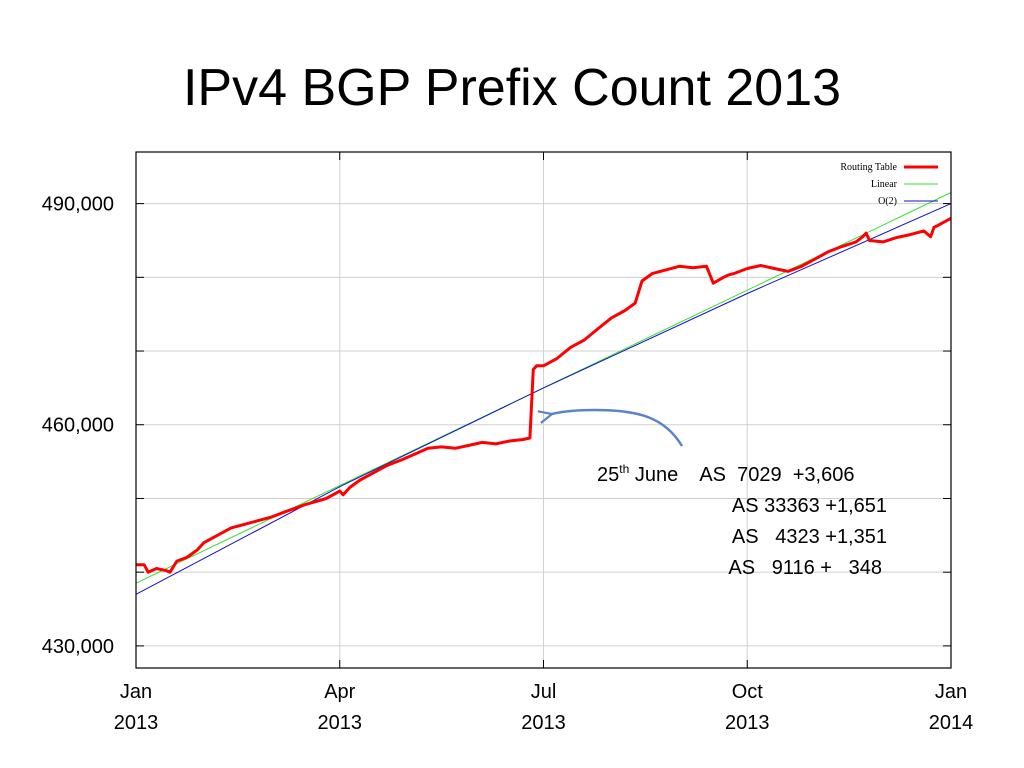 The width and height of the screenshot is (1024, 768). What do you see at coordinates (725, 474) in the screenshot?
I see `annotation-line: 25th June AS 7029 +3,606` at bounding box center [725, 474].